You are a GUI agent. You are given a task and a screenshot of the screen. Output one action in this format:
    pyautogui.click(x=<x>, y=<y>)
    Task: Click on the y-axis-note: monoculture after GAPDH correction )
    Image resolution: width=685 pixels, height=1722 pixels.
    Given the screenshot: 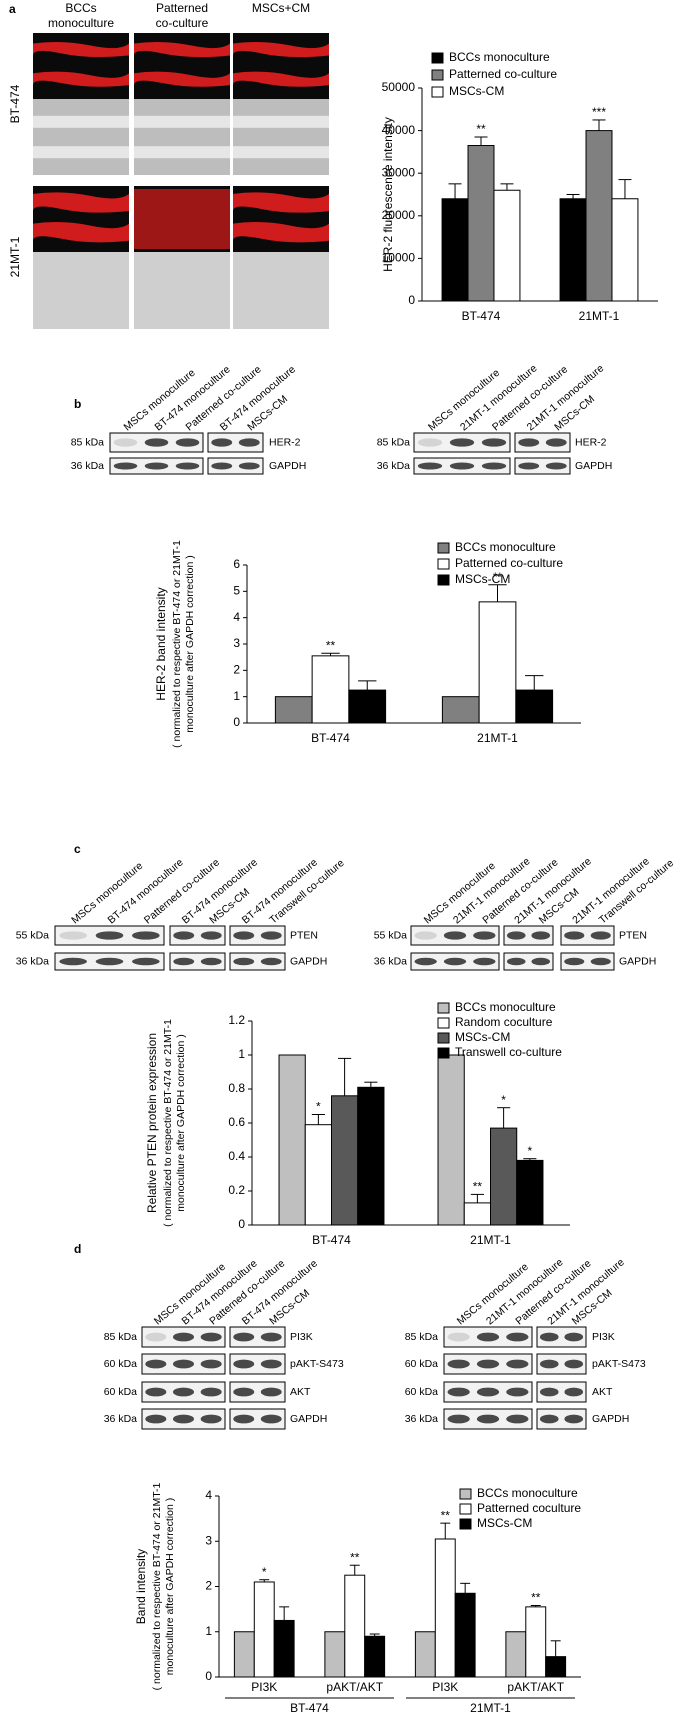 What is the action you would take?
    pyautogui.click(x=181, y=1122)
    